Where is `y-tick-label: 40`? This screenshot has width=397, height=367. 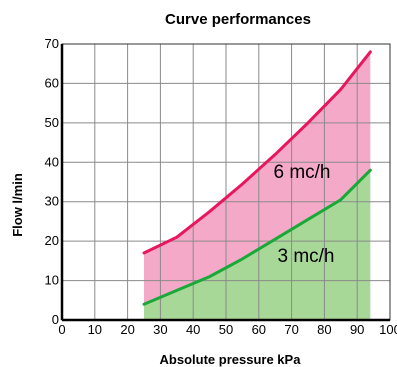 y-tick-label: 40 is located at coordinates (52, 161).